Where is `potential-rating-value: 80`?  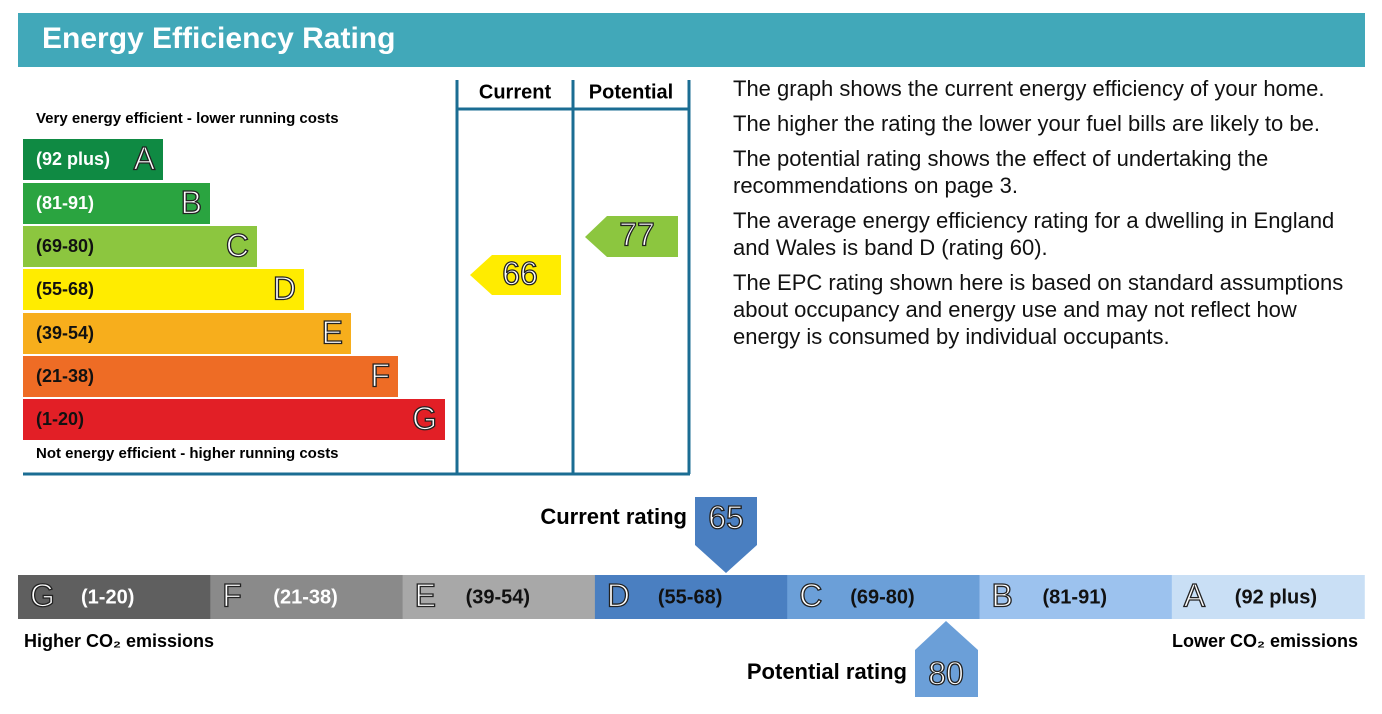 potential-rating-value: 80 is located at coordinates (946, 673).